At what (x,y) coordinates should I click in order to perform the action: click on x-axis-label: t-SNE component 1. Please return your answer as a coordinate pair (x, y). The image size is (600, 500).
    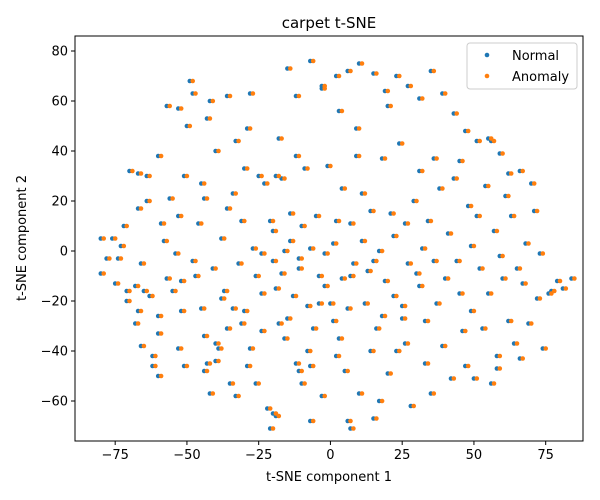
    Looking at the image, I should click on (329, 477).